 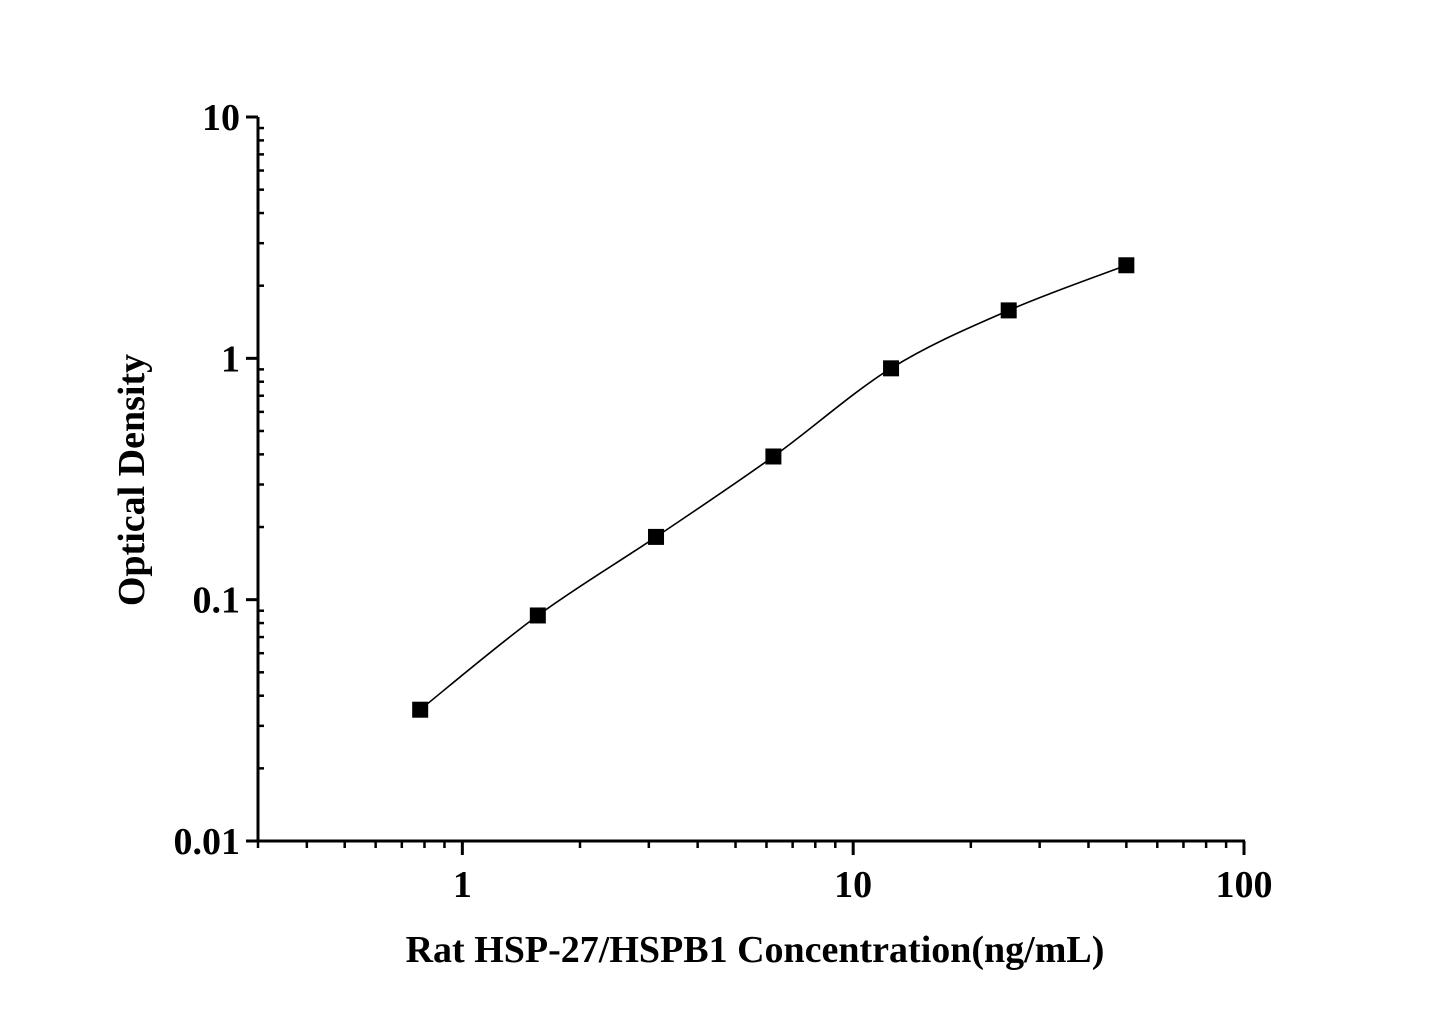 I want to click on y-tick-label: 0.1, so click(x=217, y=601).